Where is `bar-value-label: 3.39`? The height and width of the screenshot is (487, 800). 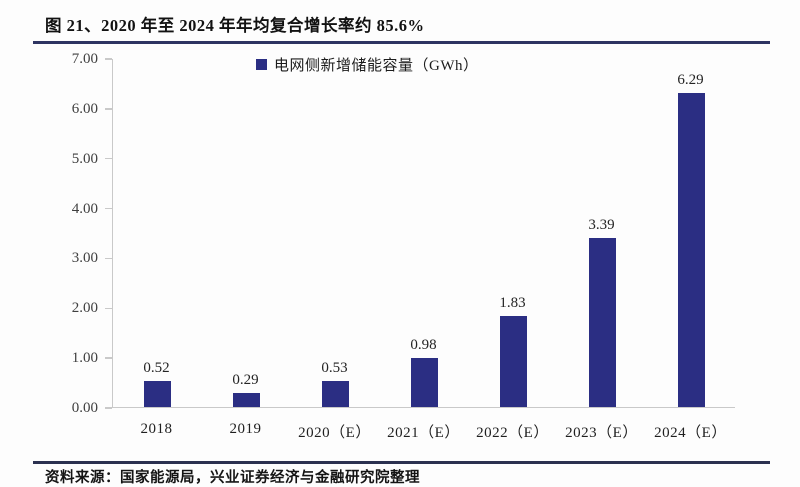 bar-value-label: 3.39 is located at coordinates (601, 224).